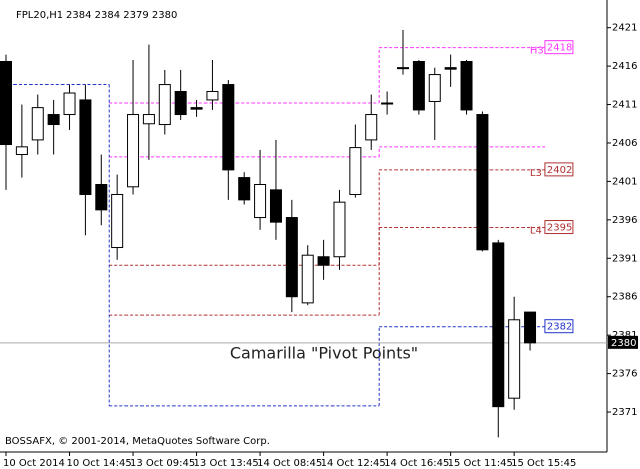 The height and width of the screenshot is (469, 640). I want to click on level-label: 2418, so click(559, 48).